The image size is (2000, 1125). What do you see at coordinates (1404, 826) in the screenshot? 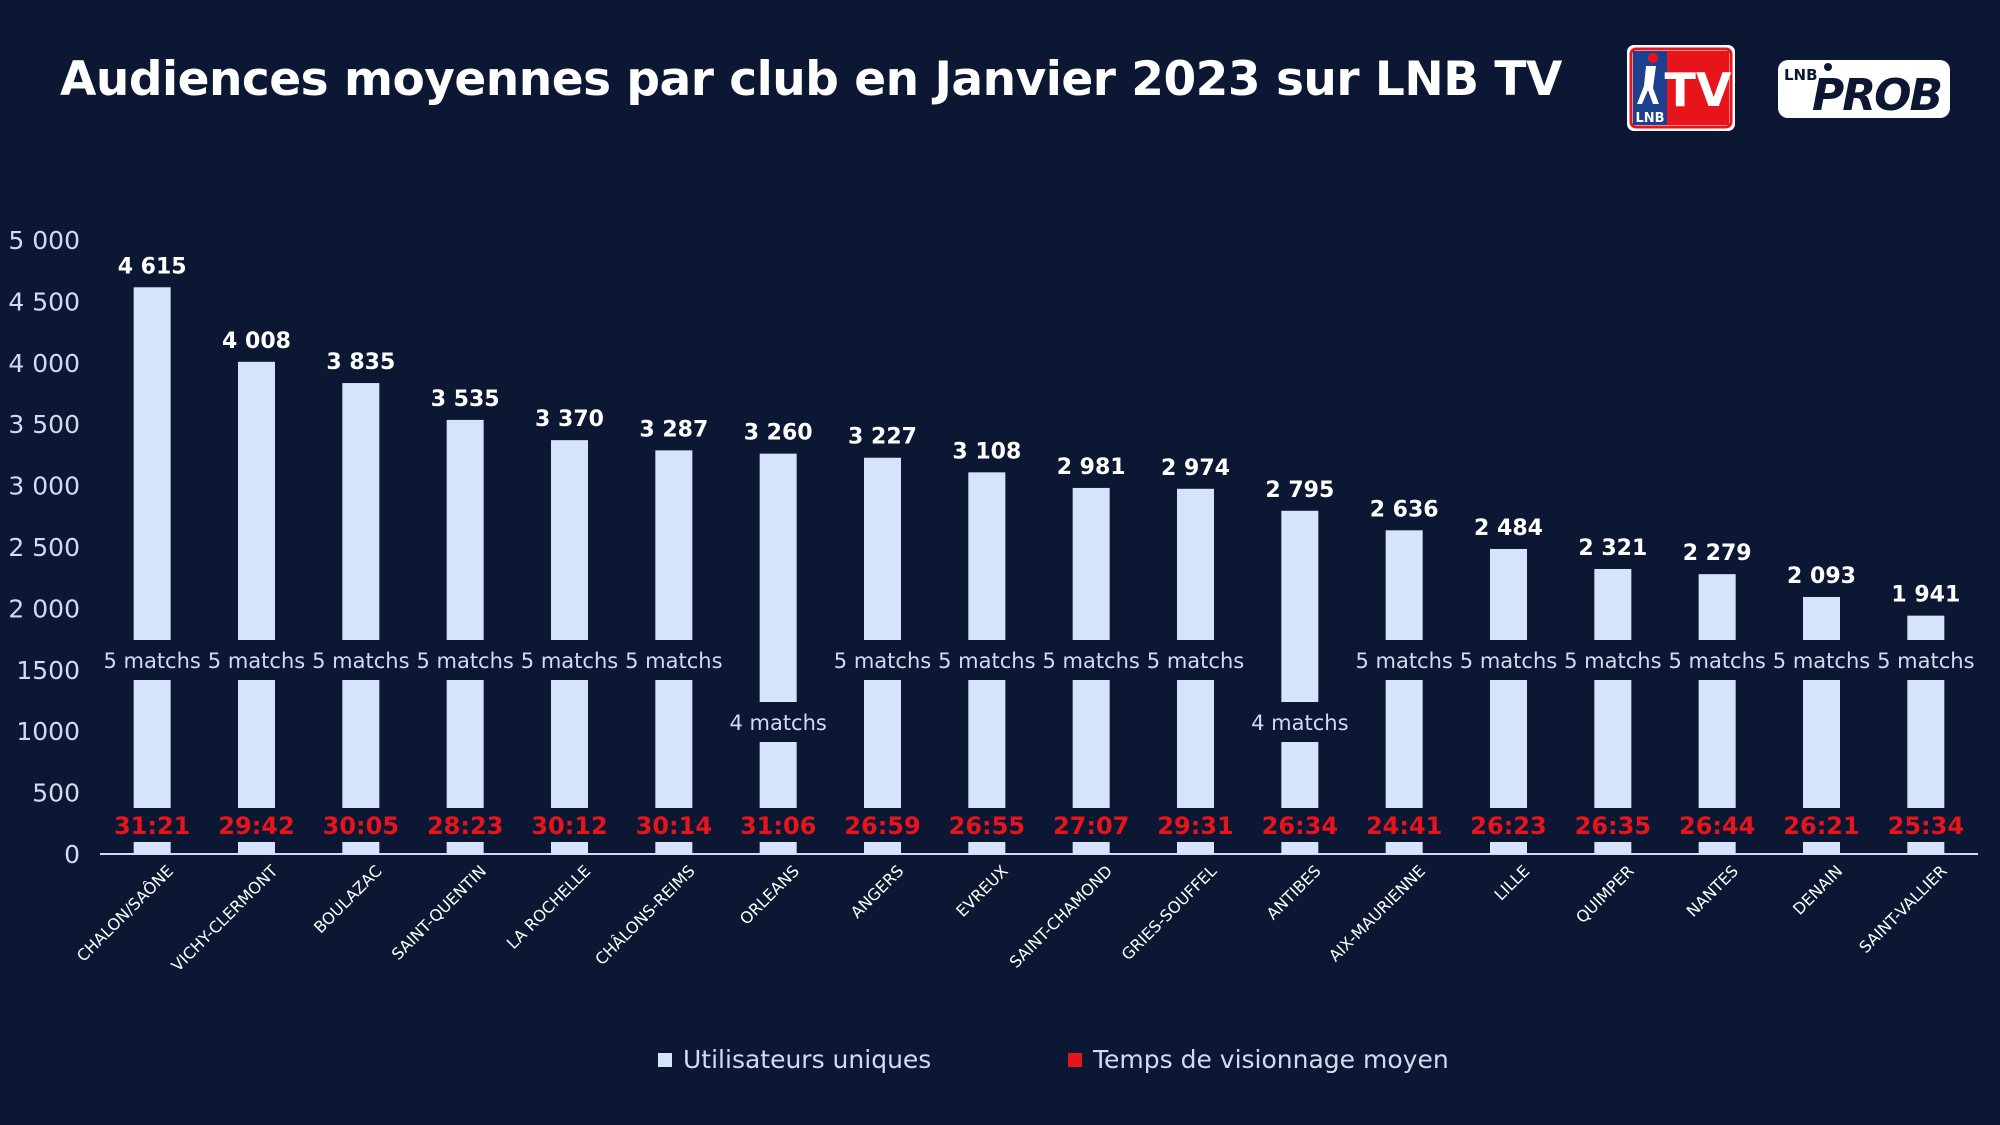
I see `time-label: 24:41` at bounding box center [1404, 826].